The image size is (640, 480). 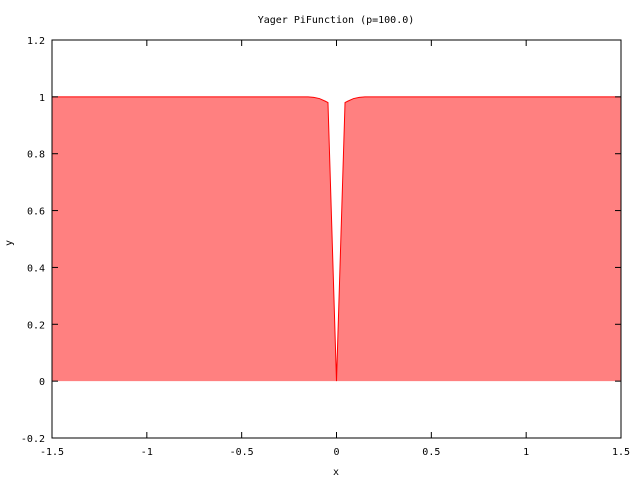 I want to click on y-axis-label: y, so click(x=9, y=243).